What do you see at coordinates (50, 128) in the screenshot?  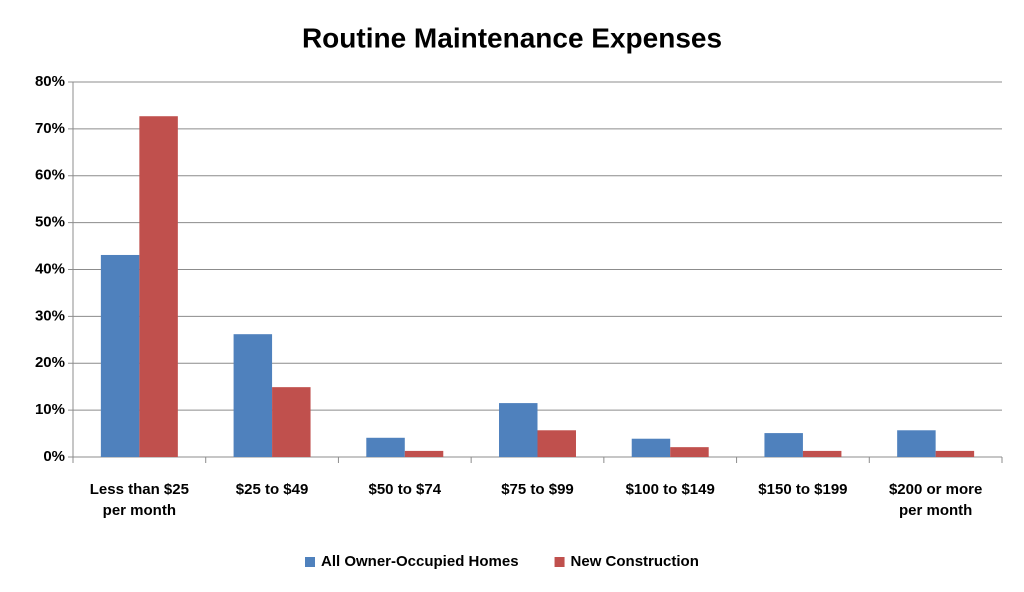 I see `y-tick-label: 70%` at bounding box center [50, 128].